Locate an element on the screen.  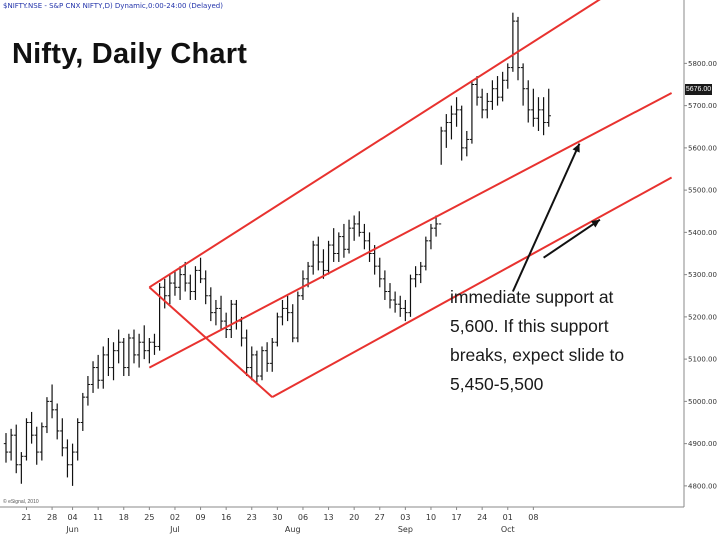
price-tick-label: 4900.00 is located at coordinates (702, 444).